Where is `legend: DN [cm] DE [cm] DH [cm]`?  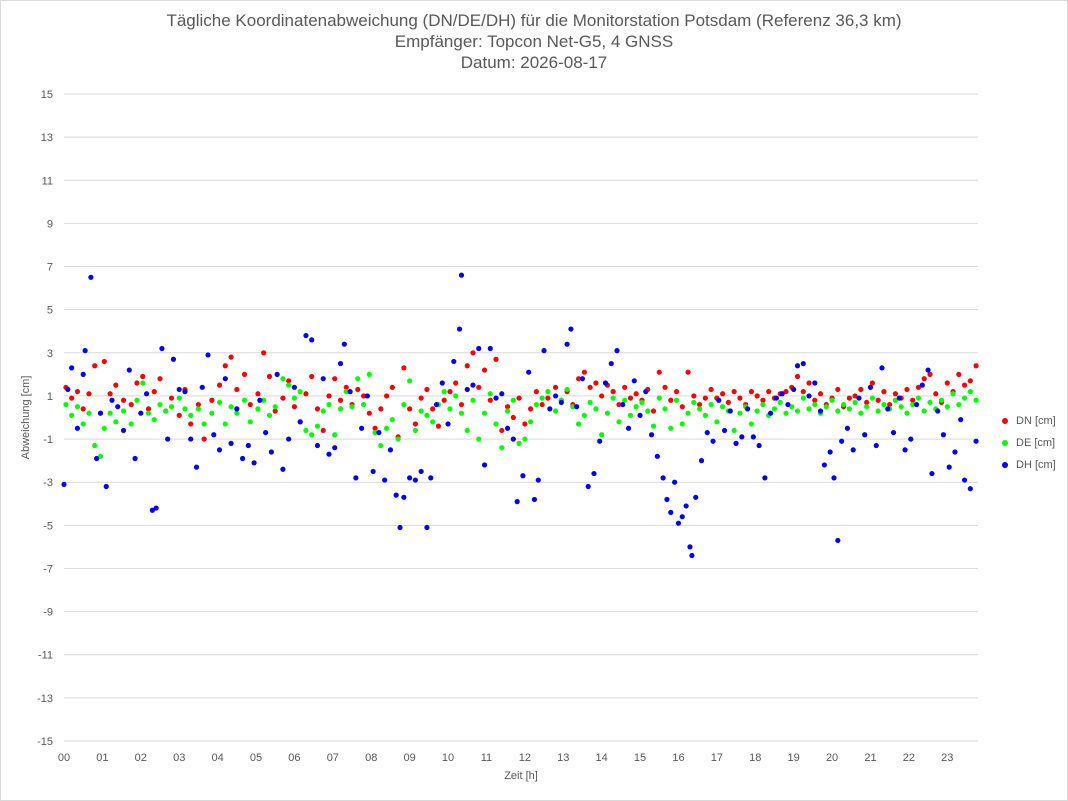
legend: DN [cm] DE [cm] DH [cm] is located at coordinates (1029, 443).